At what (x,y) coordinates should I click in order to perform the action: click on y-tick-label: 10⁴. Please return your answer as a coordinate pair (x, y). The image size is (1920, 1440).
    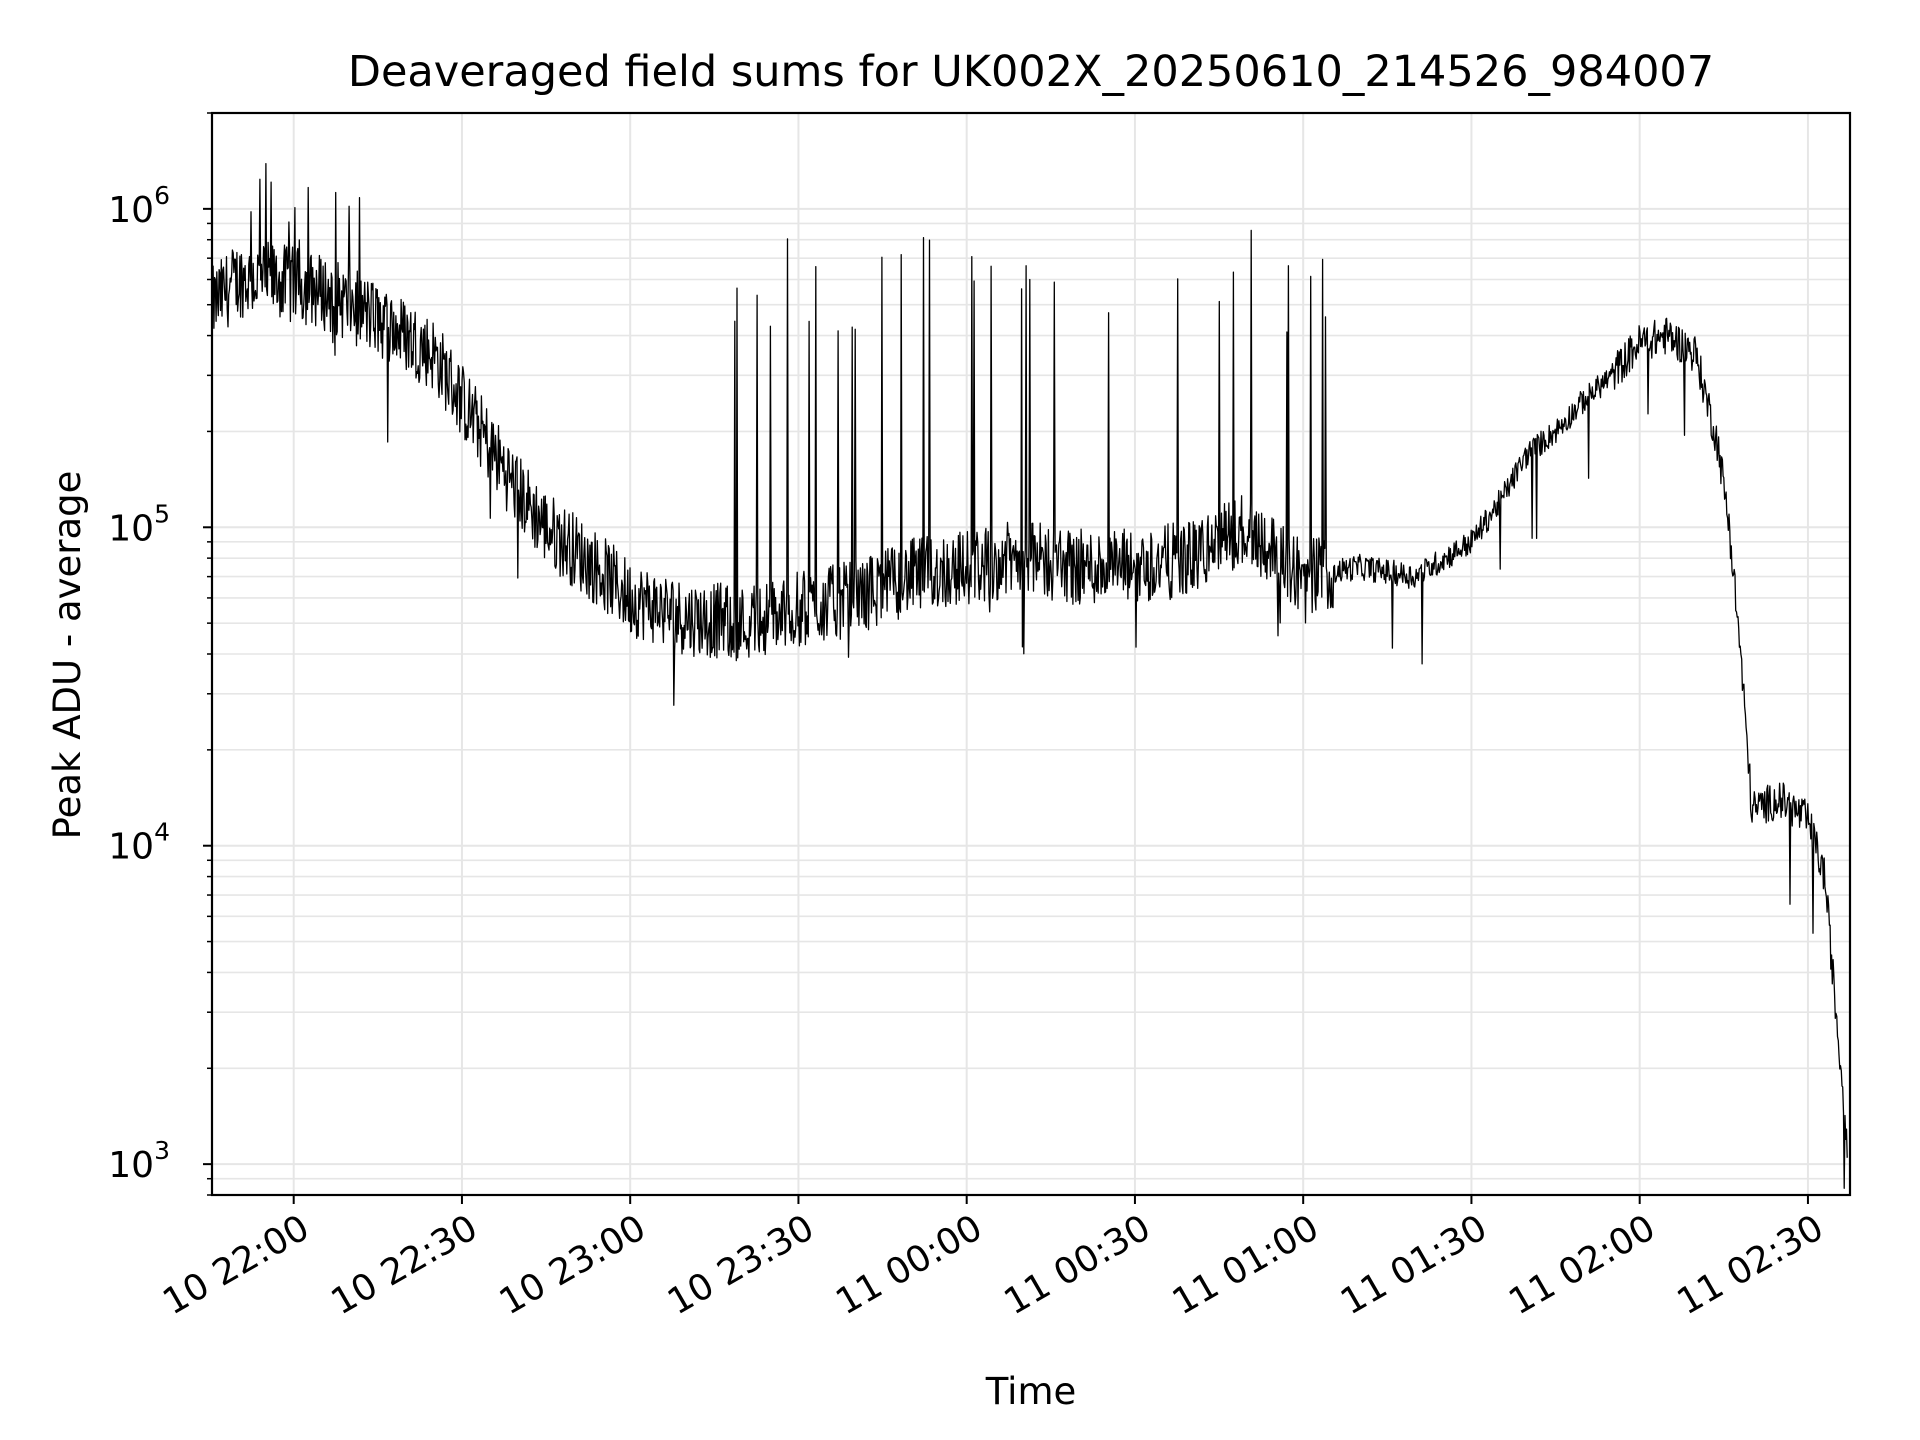
    Looking at the image, I should click on (139, 843).